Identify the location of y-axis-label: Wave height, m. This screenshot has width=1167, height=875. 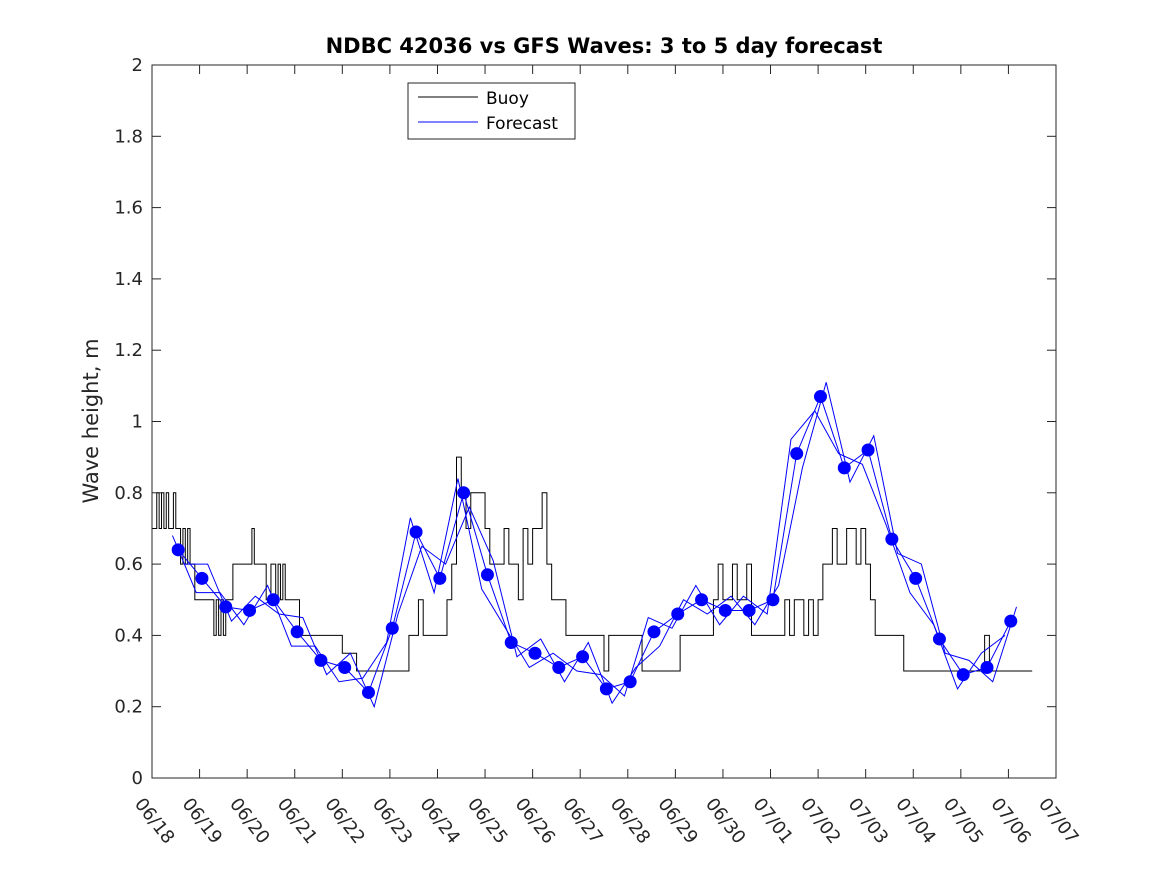
(91, 420).